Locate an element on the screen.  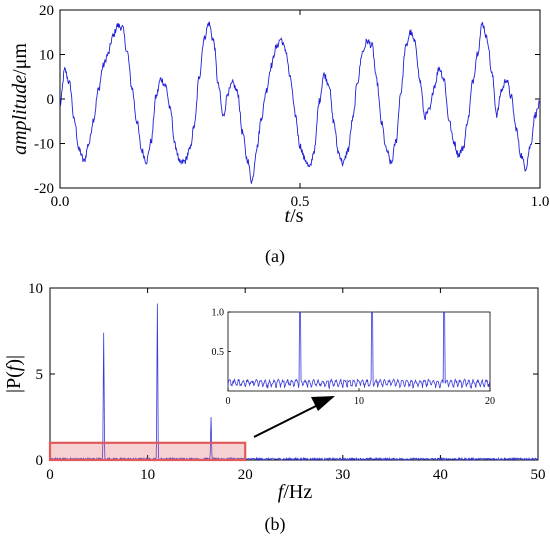
inset-series-line is located at coordinates (359, 350).